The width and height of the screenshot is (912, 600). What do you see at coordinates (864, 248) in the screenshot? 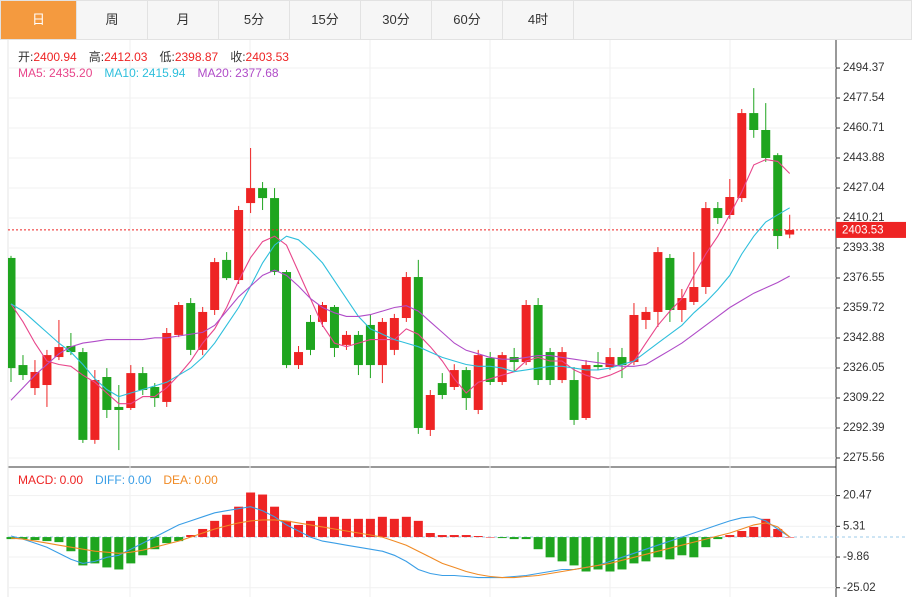
I see `y-tick-label: 2393.38` at bounding box center [864, 248].